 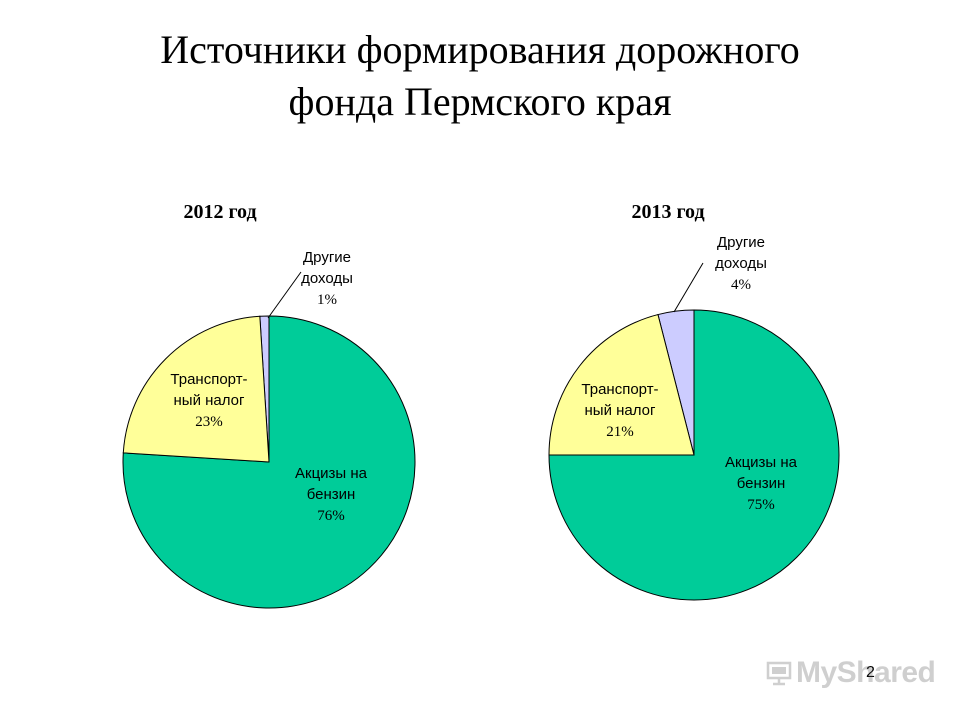 I want to click on watermark-text: MyShared, so click(x=866, y=672).